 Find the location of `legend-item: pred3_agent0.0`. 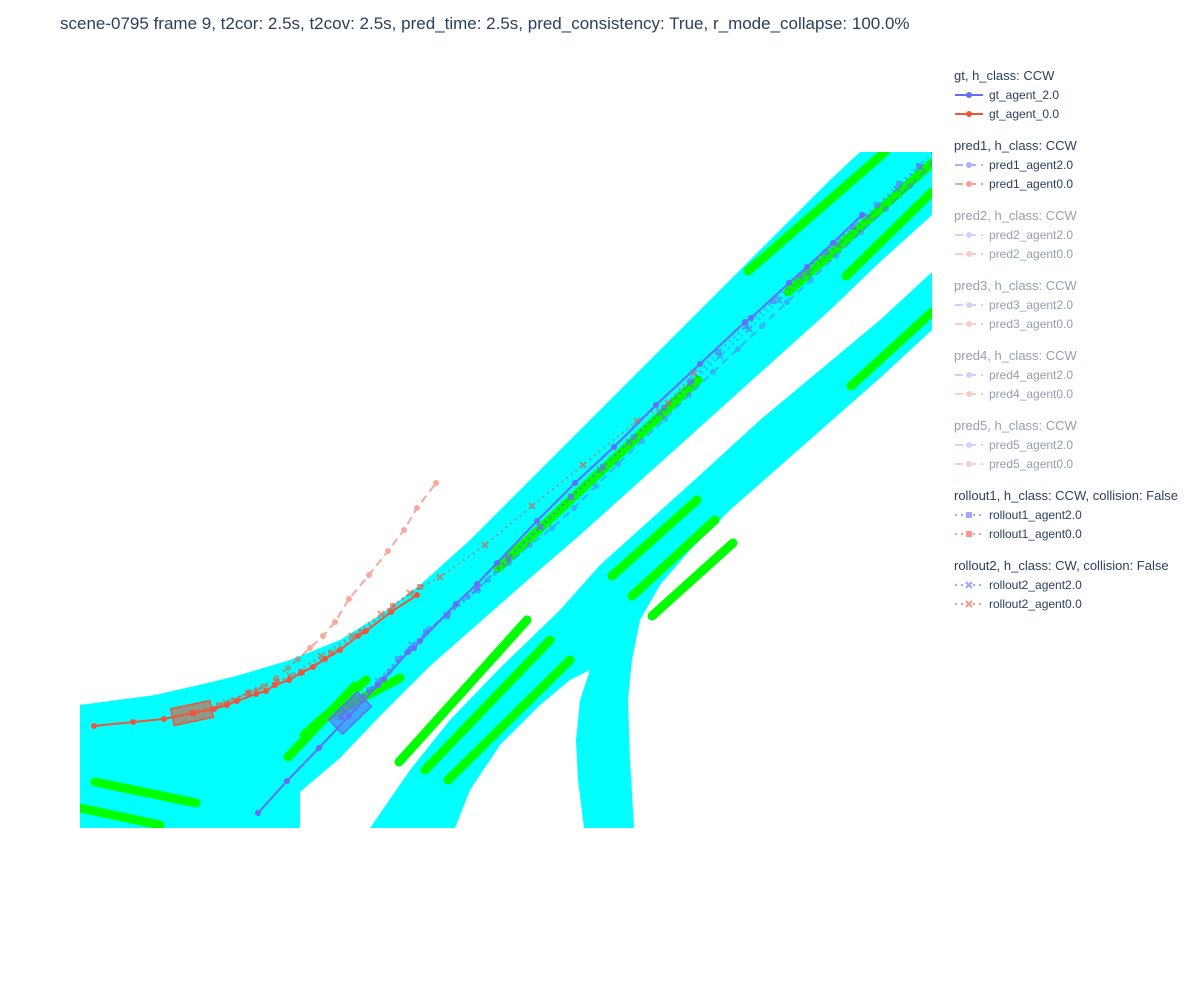

legend-item: pred3_agent0.0 is located at coordinates (1074, 323).